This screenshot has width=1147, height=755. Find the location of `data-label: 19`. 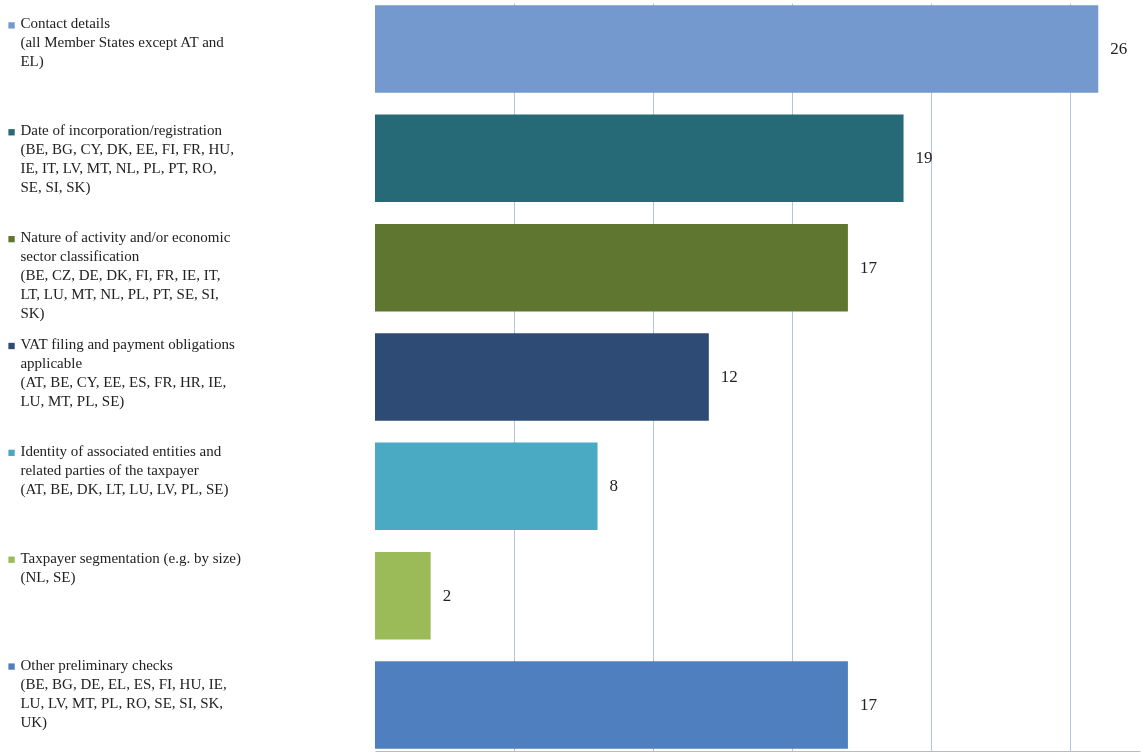

data-label: 19 is located at coordinates (924, 158).